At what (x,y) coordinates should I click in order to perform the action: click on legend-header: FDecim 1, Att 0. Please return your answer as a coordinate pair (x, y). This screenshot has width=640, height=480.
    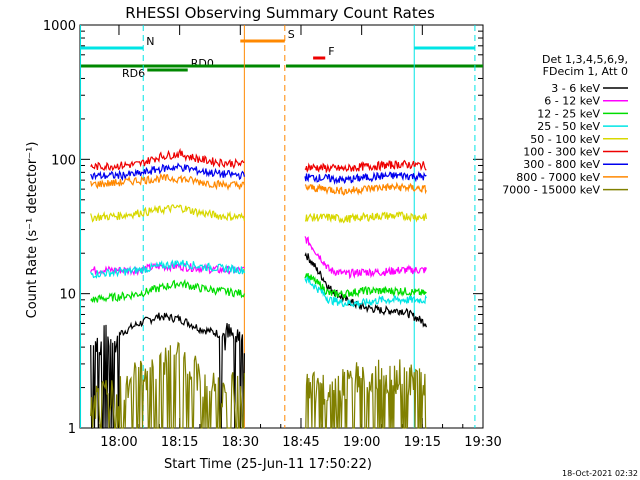
    Looking at the image, I should click on (585, 71).